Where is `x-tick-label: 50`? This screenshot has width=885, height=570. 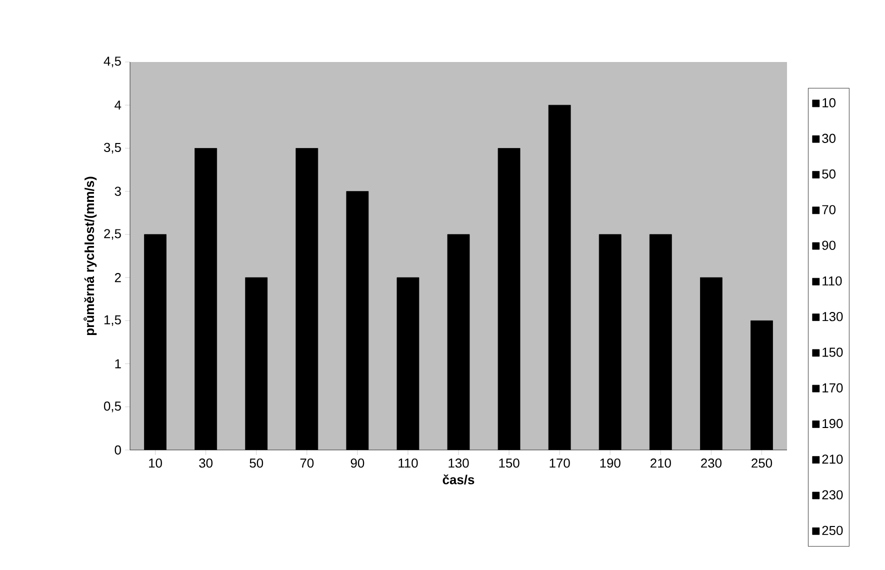
x-tick-label: 50 is located at coordinates (257, 463).